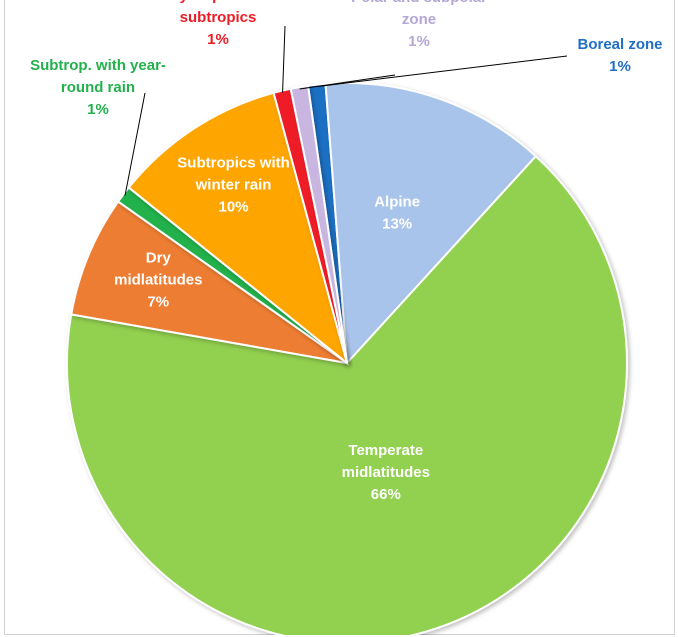 Image resolution: width=678 pixels, height=637 pixels. Describe the element at coordinates (386, 472) in the screenshot. I see `slice-label-temperate-midlatitudes: Temperate midlatitudes 66%` at that location.